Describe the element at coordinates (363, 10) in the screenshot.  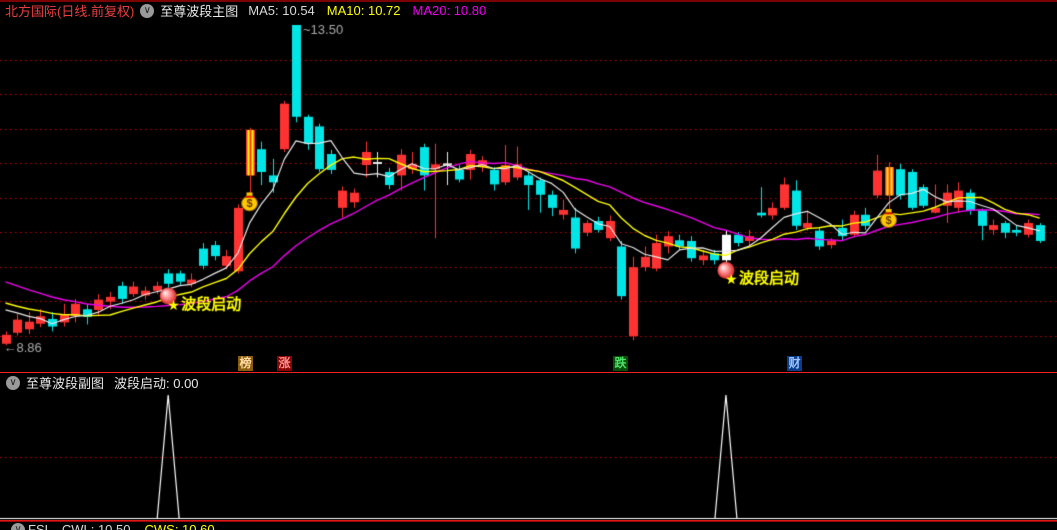
I see `ma10-value: MA10: 10.72` at that location.